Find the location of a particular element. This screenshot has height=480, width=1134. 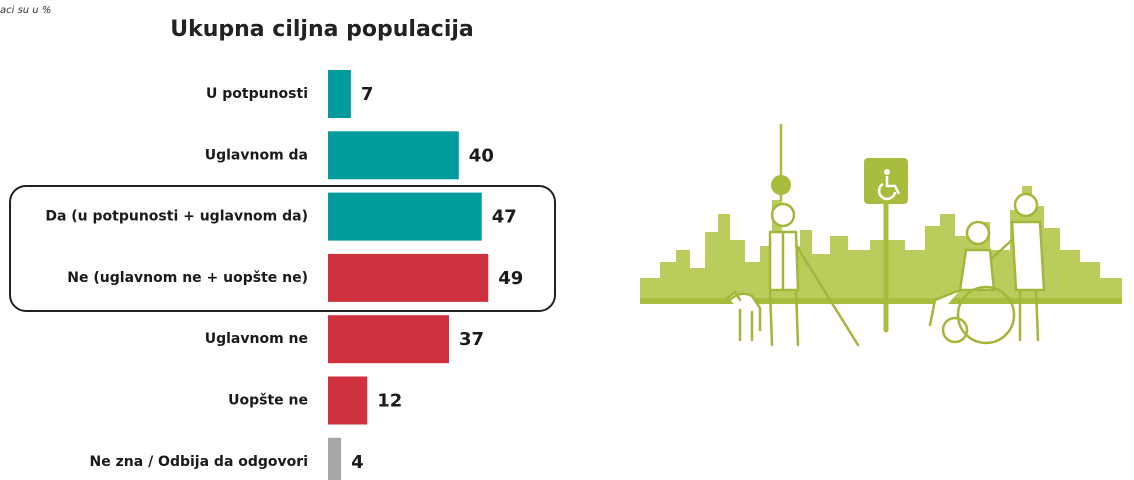

value-label: 7 is located at coordinates (367, 94).